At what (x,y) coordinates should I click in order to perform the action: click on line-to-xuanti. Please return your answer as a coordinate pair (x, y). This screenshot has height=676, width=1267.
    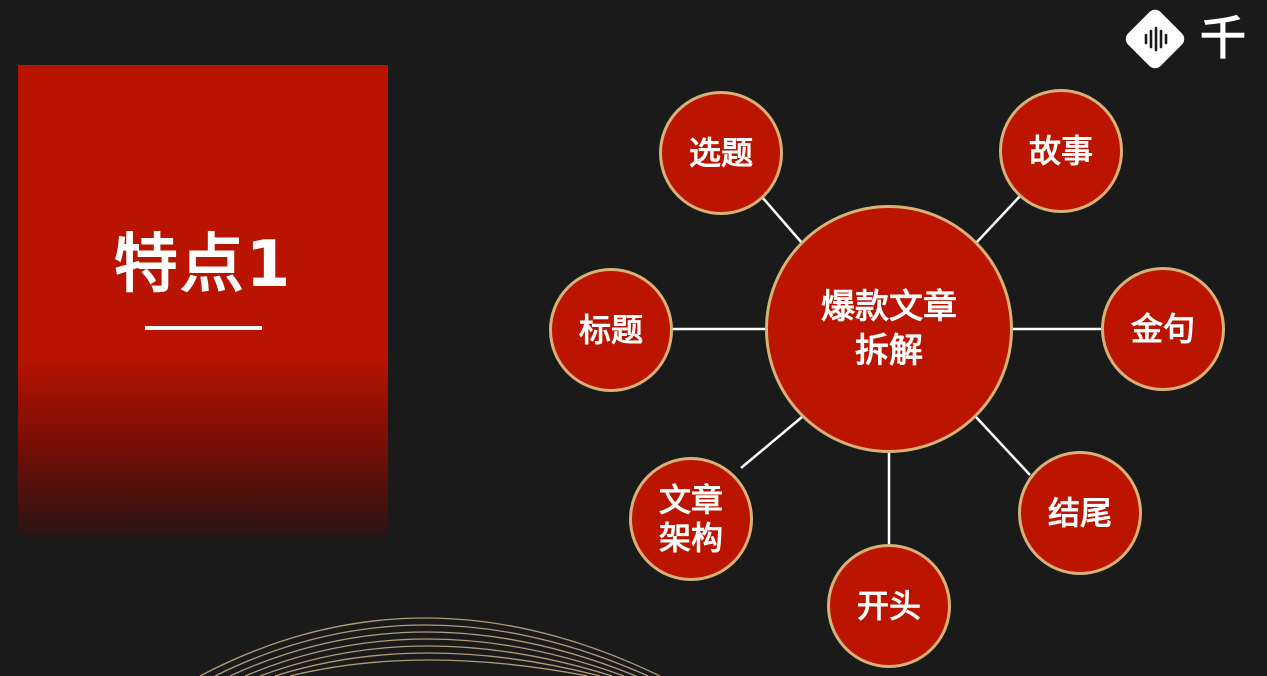
    Looking at the image, I should click on (782, 220).